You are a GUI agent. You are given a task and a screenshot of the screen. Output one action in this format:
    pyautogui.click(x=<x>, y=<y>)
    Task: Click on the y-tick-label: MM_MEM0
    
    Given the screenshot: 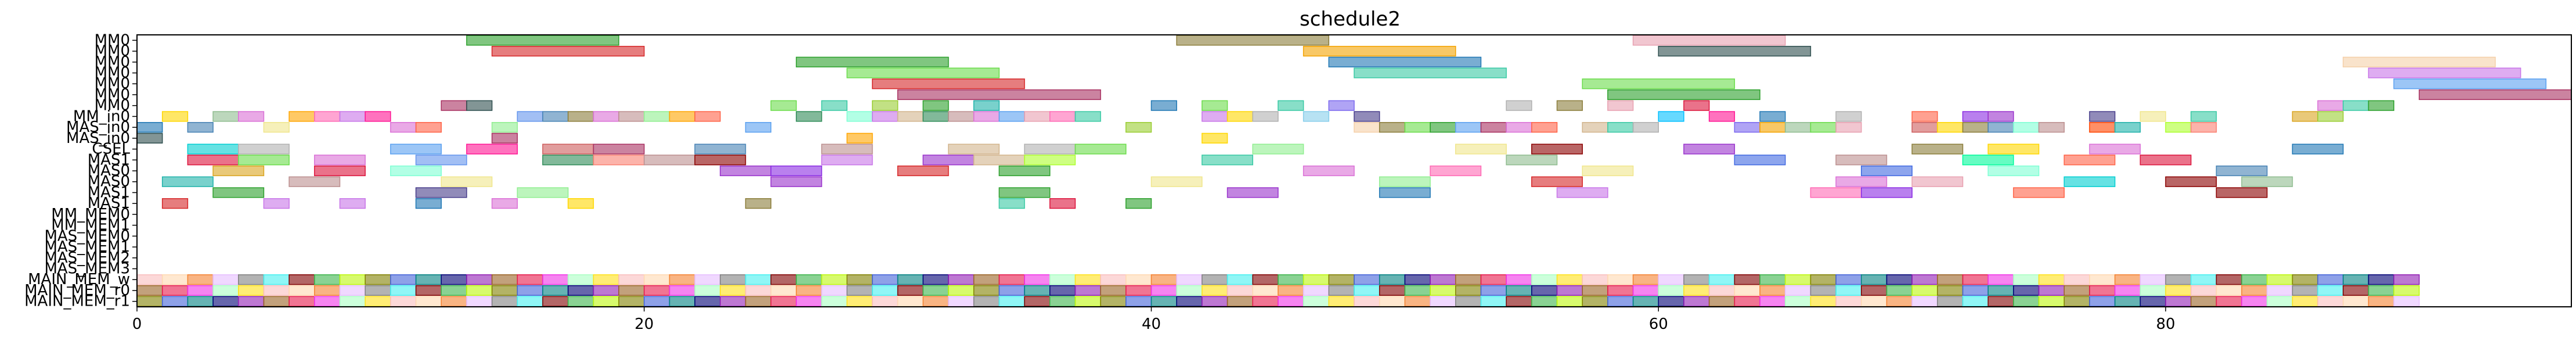 What is the action you would take?
    pyautogui.click(x=91, y=214)
    